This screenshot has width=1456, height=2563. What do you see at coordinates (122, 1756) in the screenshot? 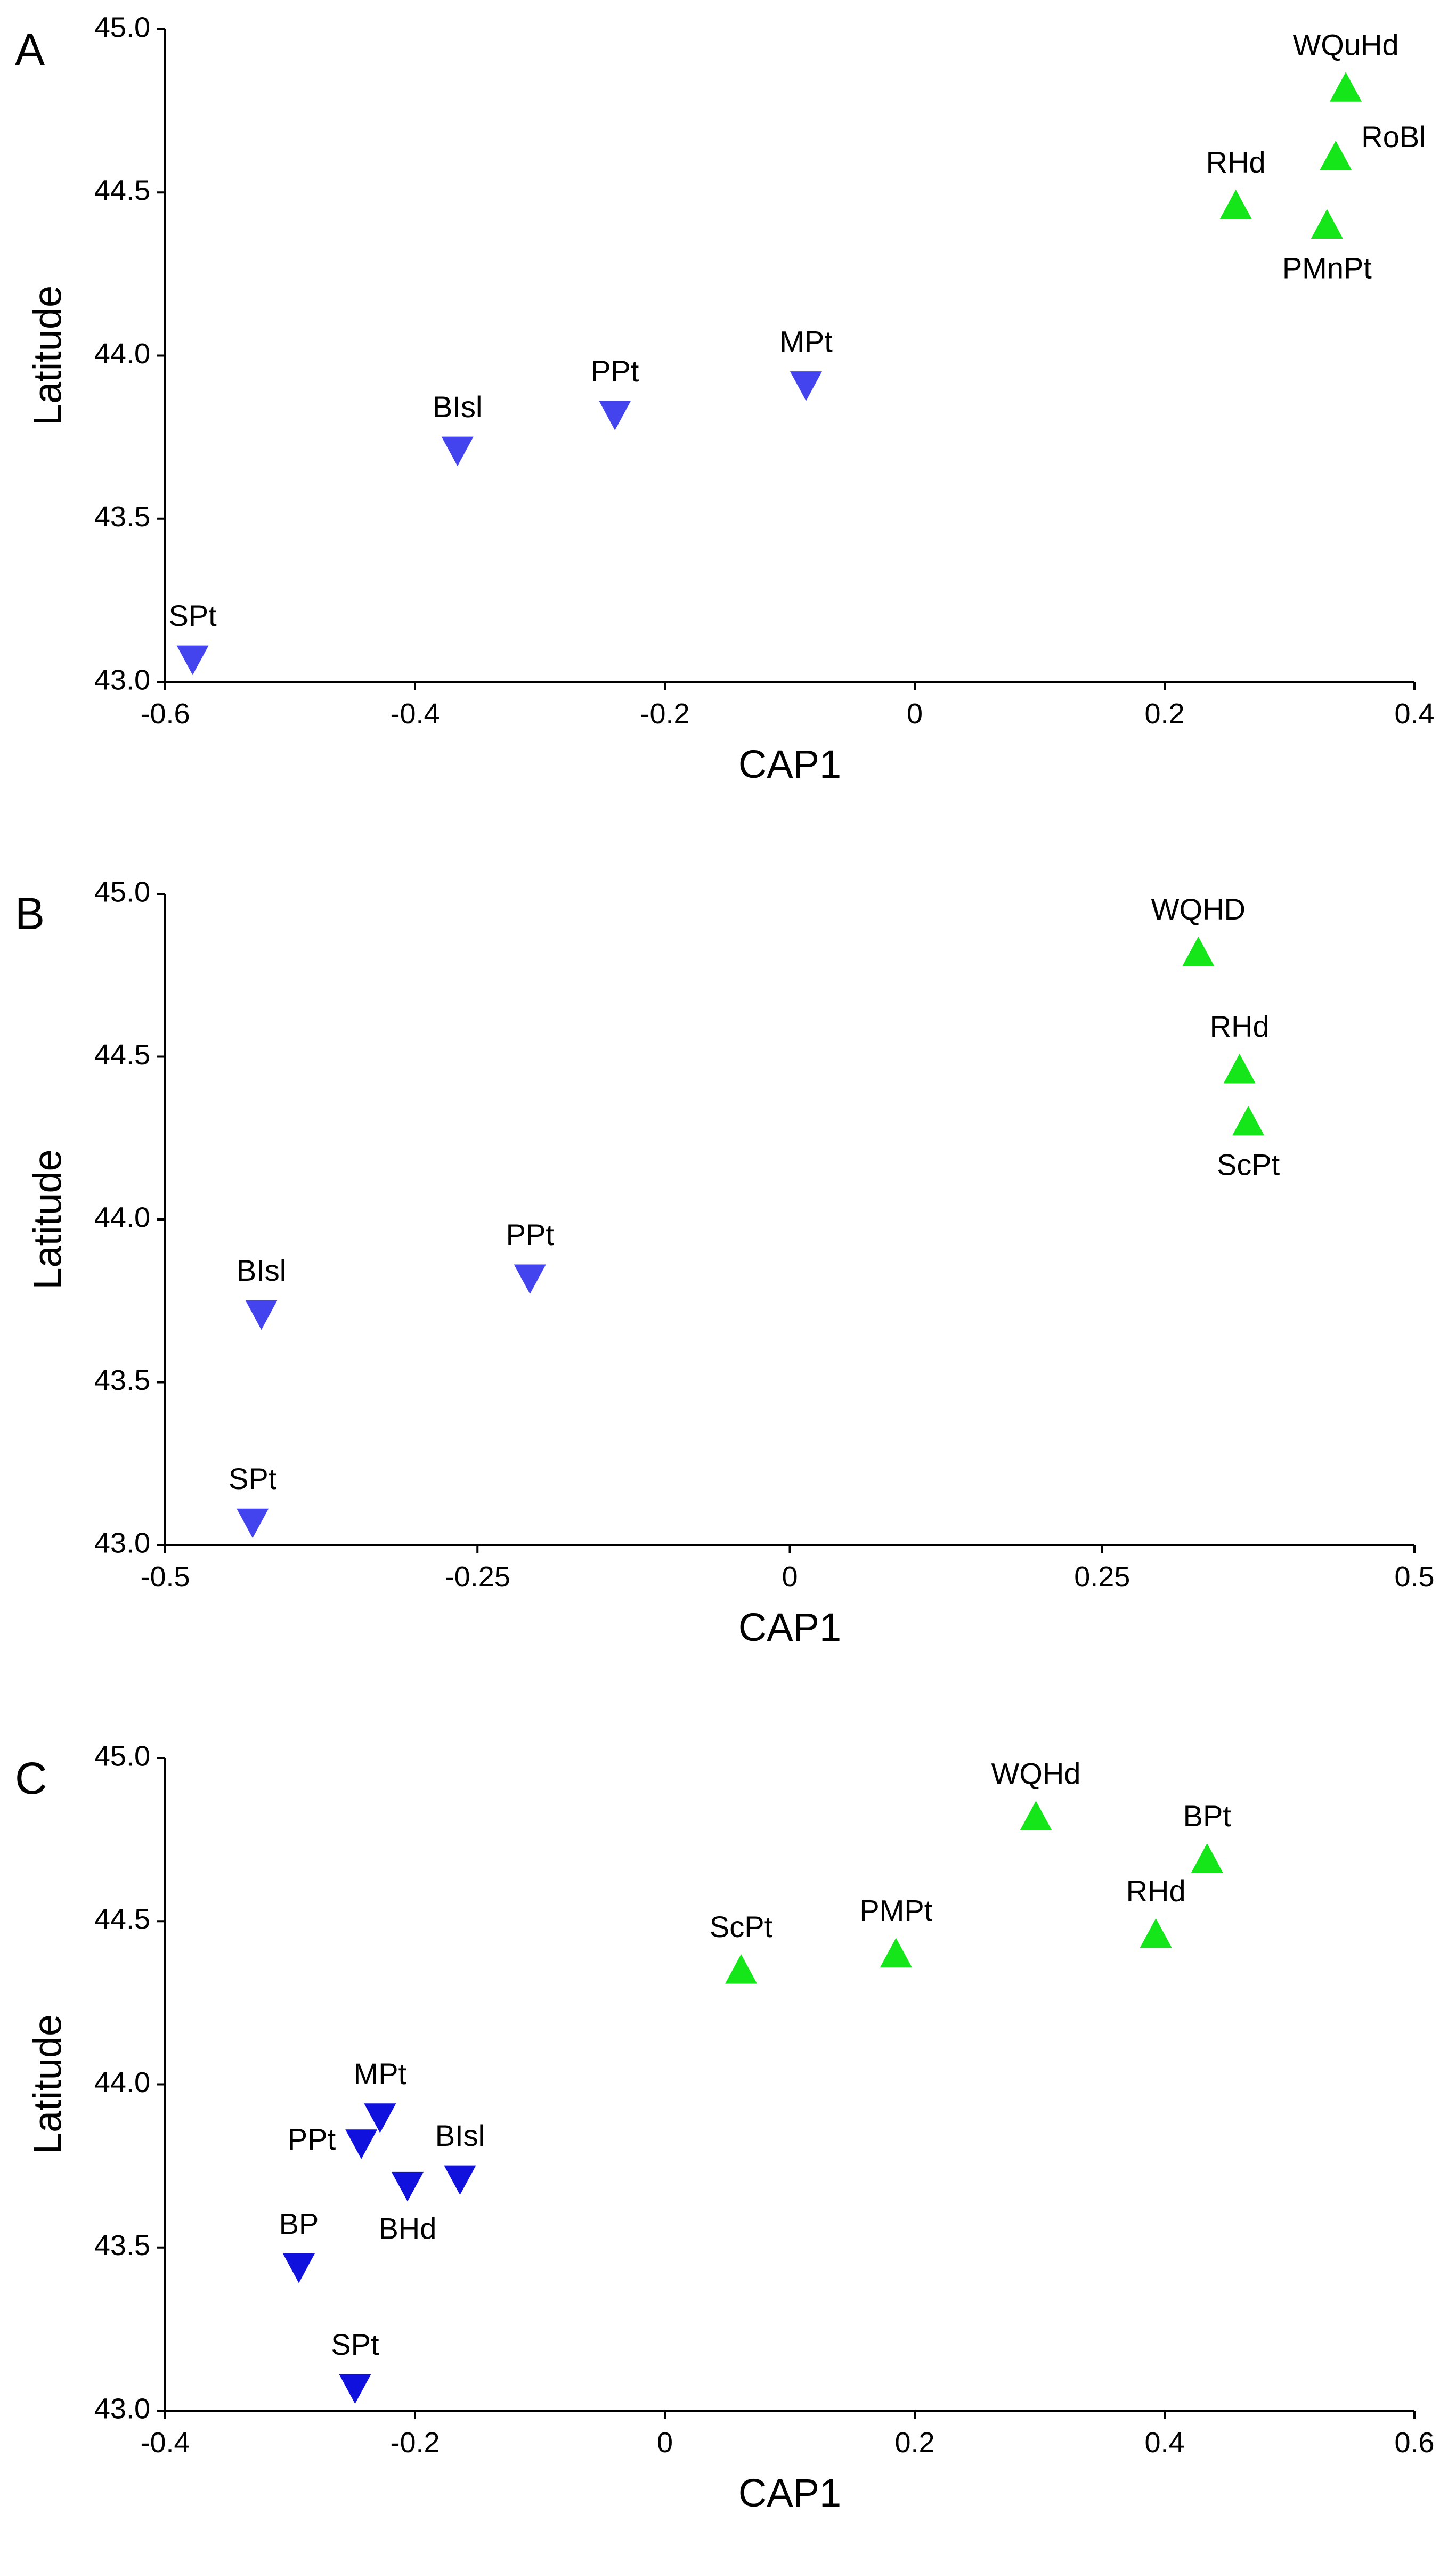
I see `panel-c-y-tick-label: 45.0` at bounding box center [122, 1756].